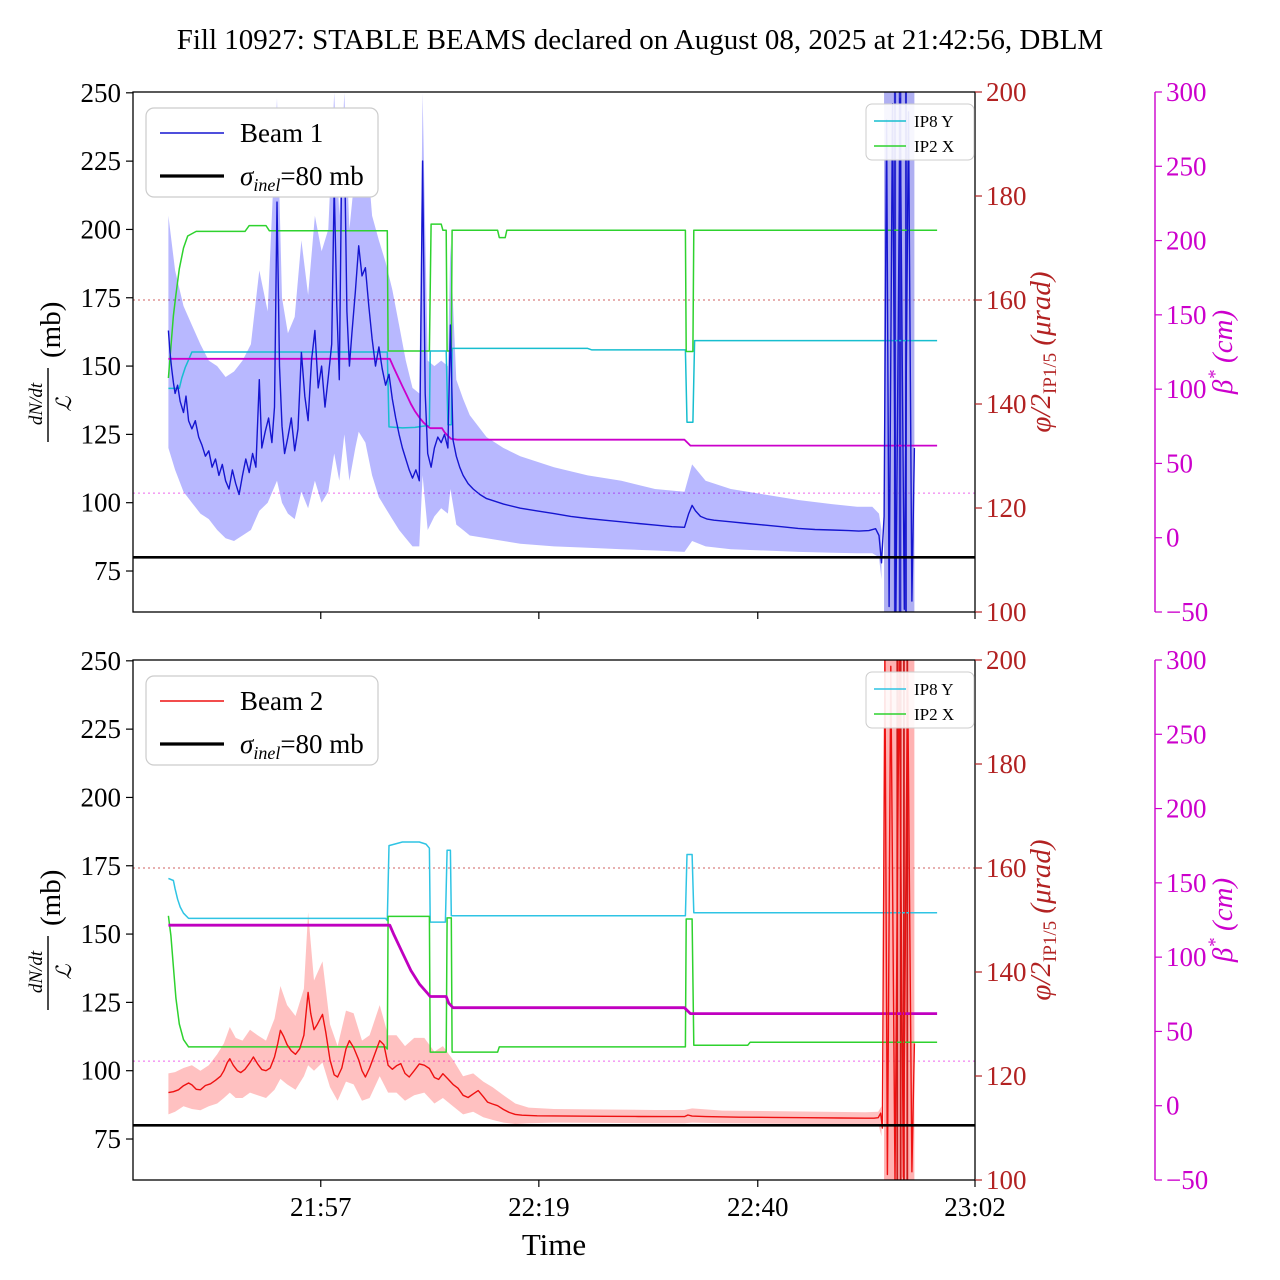  Describe the element at coordinates (553, 402) in the screenshot. I see `beam1-beta-star-line` at that location.